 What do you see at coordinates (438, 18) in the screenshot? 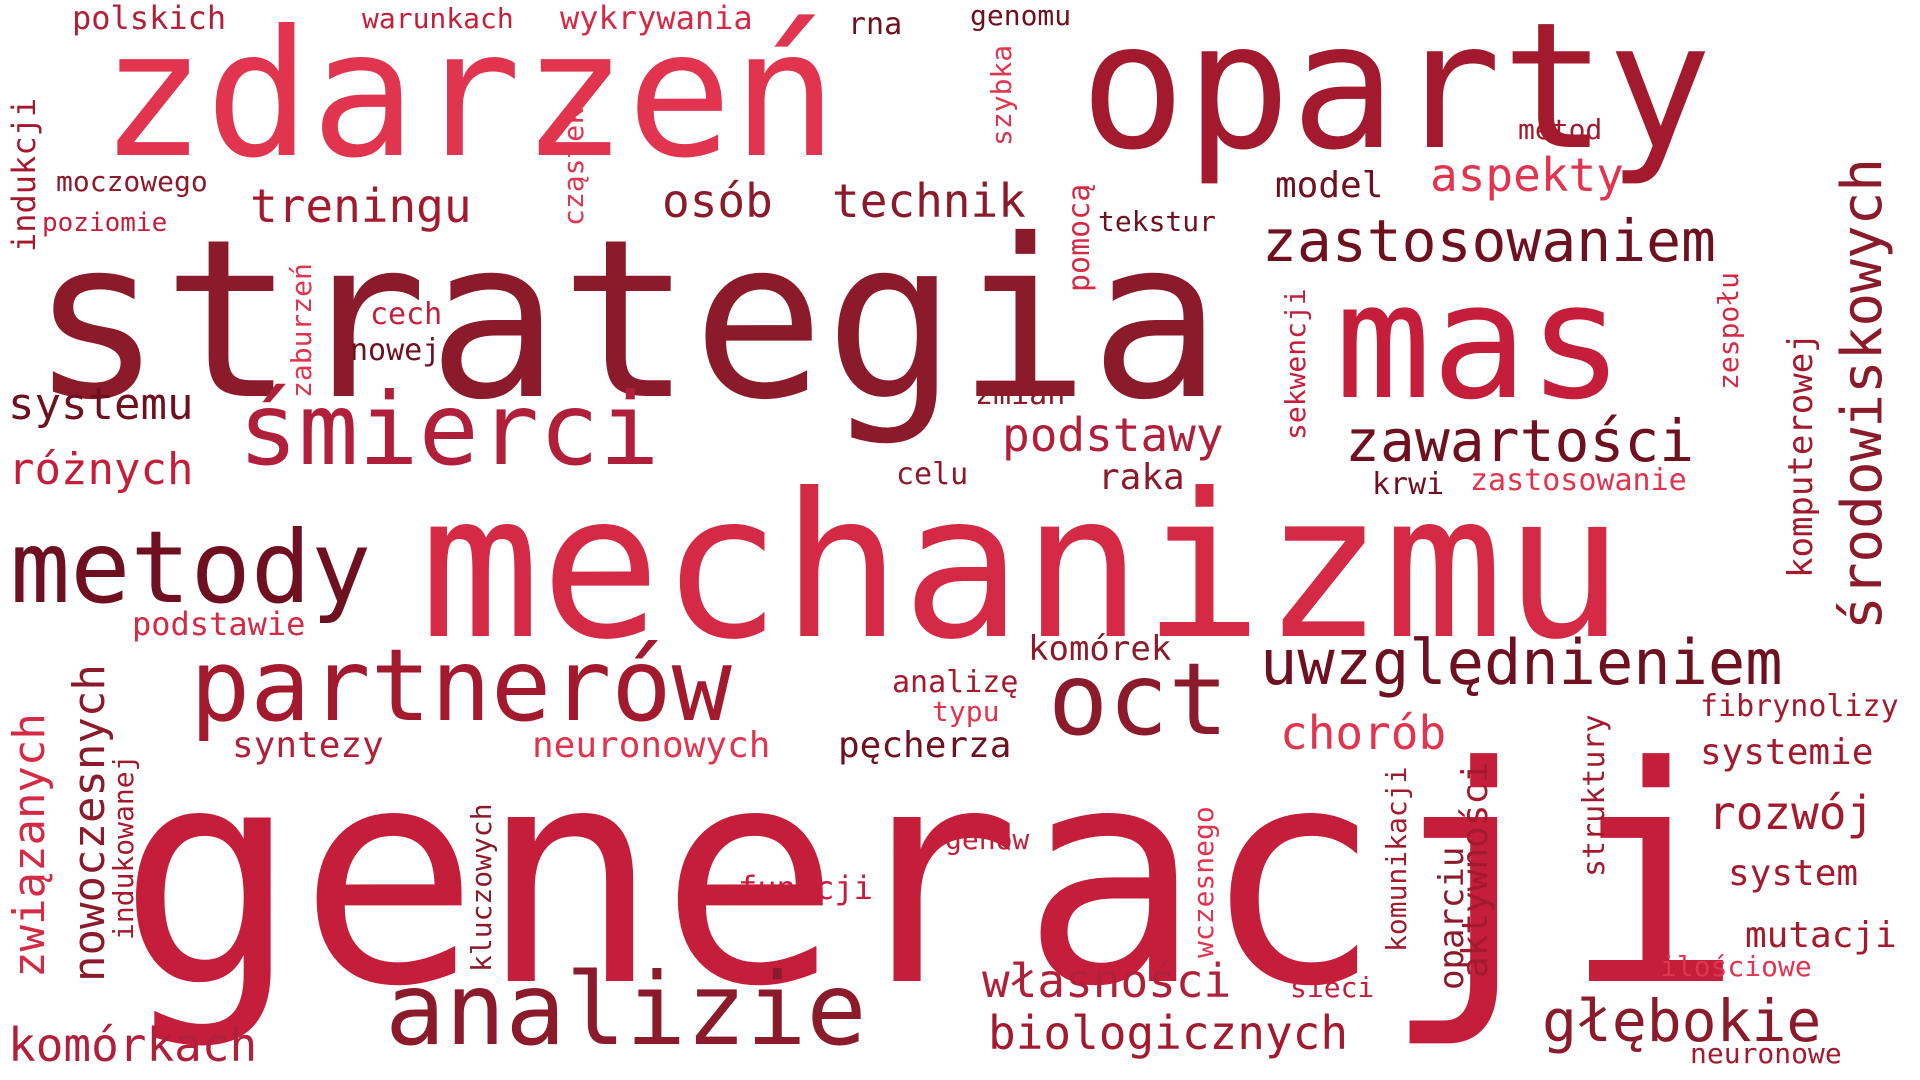
I see `word-warunkach: warunkach` at bounding box center [438, 18].